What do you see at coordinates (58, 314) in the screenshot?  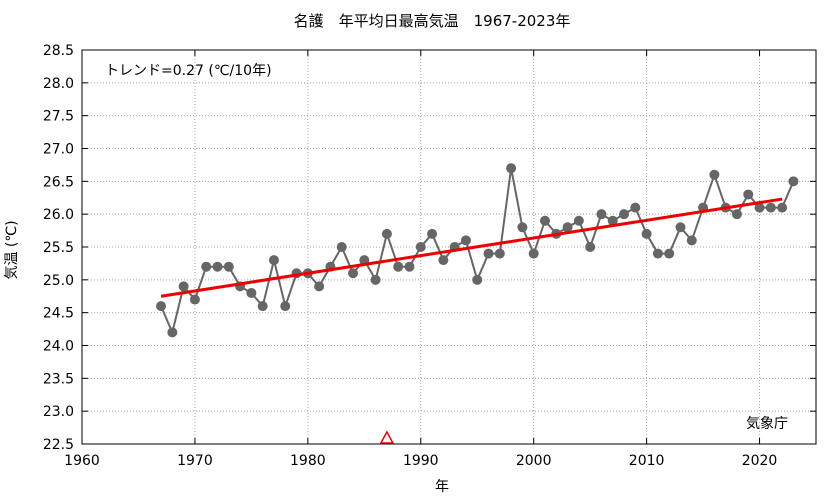 I see `y-tick-label: 24.5` at bounding box center [58, 314].